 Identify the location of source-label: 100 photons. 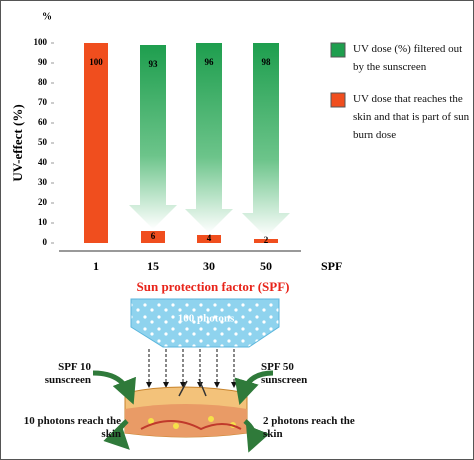
(206, 319).